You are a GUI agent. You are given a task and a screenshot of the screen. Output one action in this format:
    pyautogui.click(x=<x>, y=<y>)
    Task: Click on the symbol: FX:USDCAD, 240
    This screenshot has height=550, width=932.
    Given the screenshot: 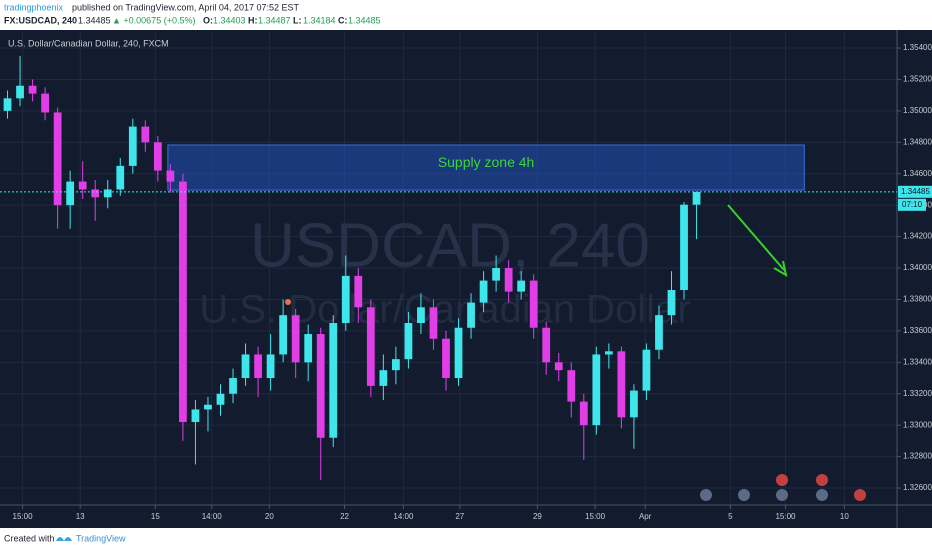 What is the action you would take?
    pyautogui.click(x=40, y=20)
    